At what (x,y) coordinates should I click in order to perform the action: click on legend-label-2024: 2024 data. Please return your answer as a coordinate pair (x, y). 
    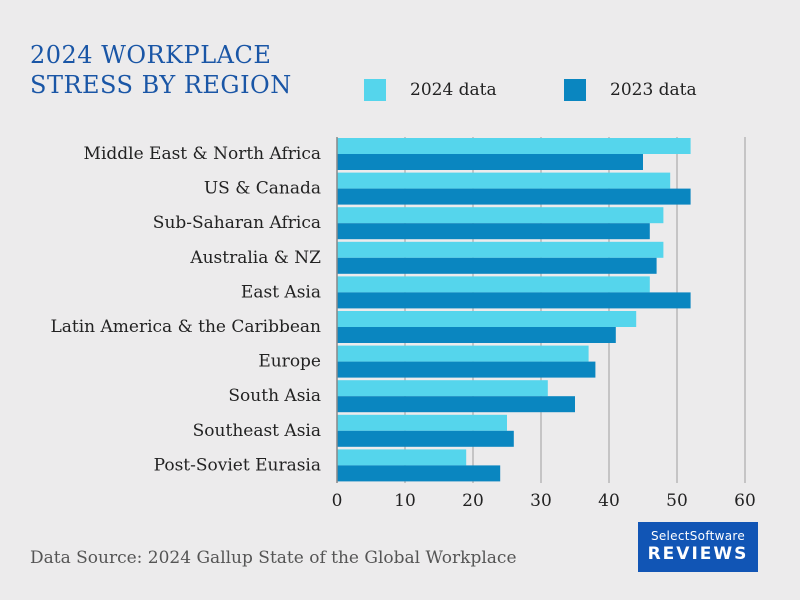
    Looking at the image, I should click on (453, 90).